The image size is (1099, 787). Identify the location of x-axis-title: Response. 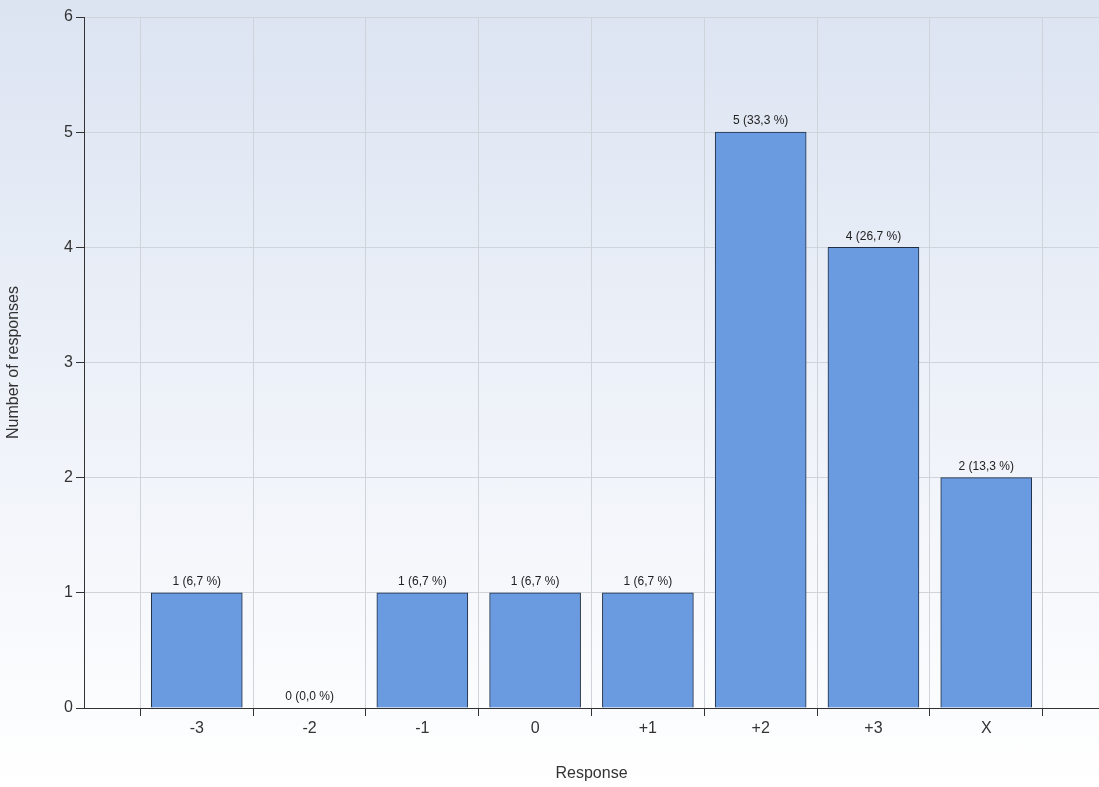
(591, 772).